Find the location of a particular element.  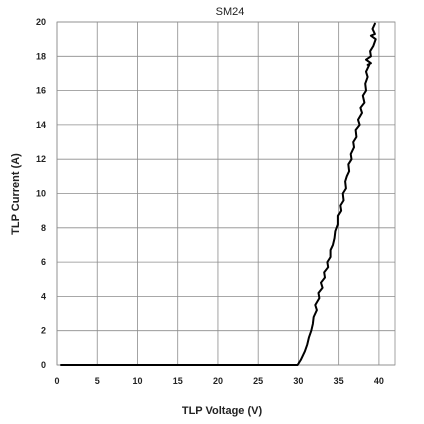

x-tick-label: 0 is located at coordinates (56, 381).